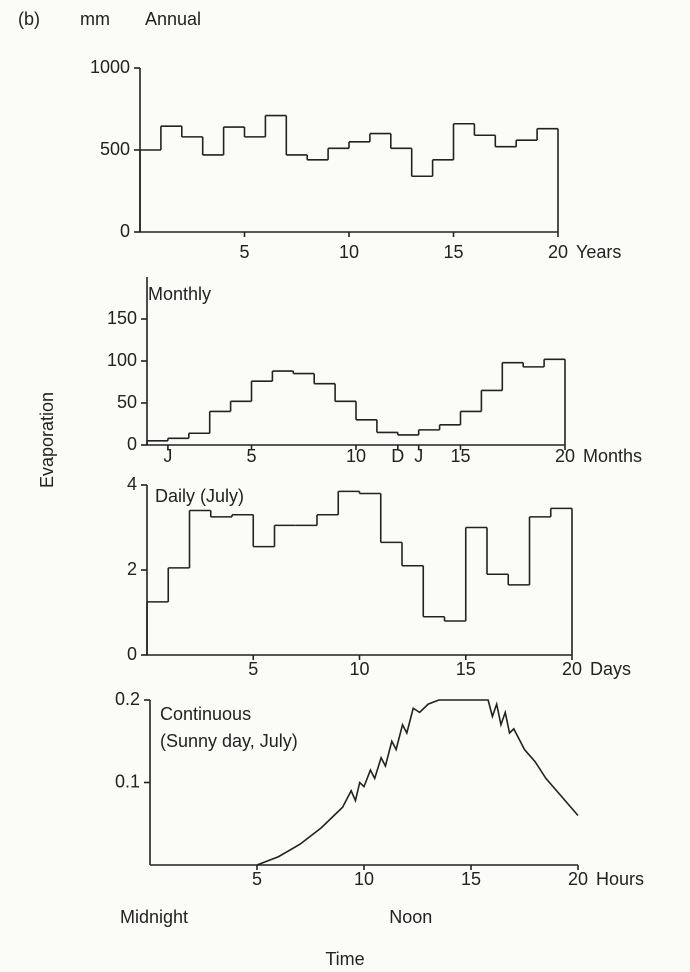 This screenshot has width=690, height=972. Describe the element at coordinates (95, 19) in the screenshot. I see `y-unit: mm` at that location.